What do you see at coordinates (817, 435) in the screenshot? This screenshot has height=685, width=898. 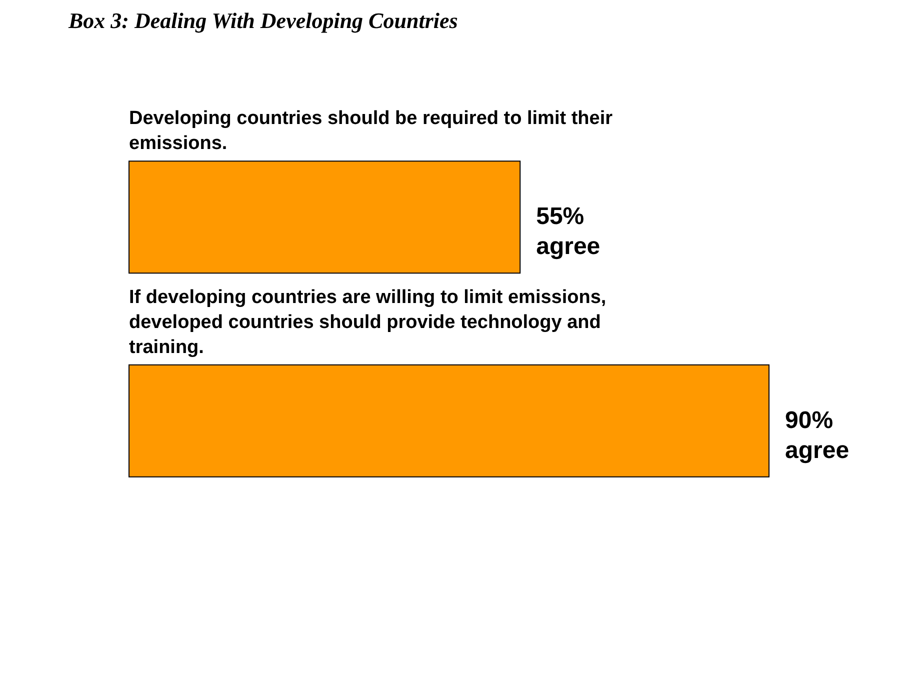 I see `data-label: 90% agree` at bounding box center [817, 435].